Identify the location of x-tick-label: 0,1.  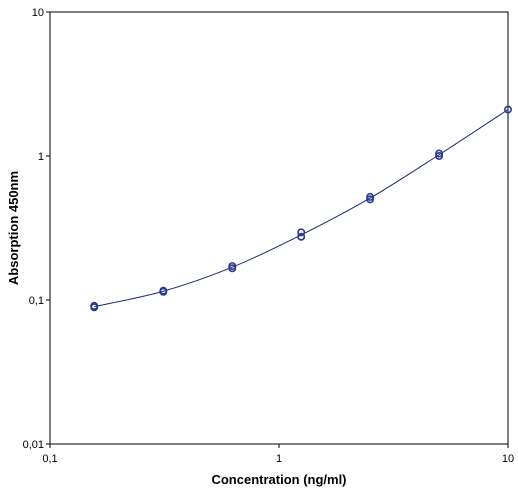
(49, 459).